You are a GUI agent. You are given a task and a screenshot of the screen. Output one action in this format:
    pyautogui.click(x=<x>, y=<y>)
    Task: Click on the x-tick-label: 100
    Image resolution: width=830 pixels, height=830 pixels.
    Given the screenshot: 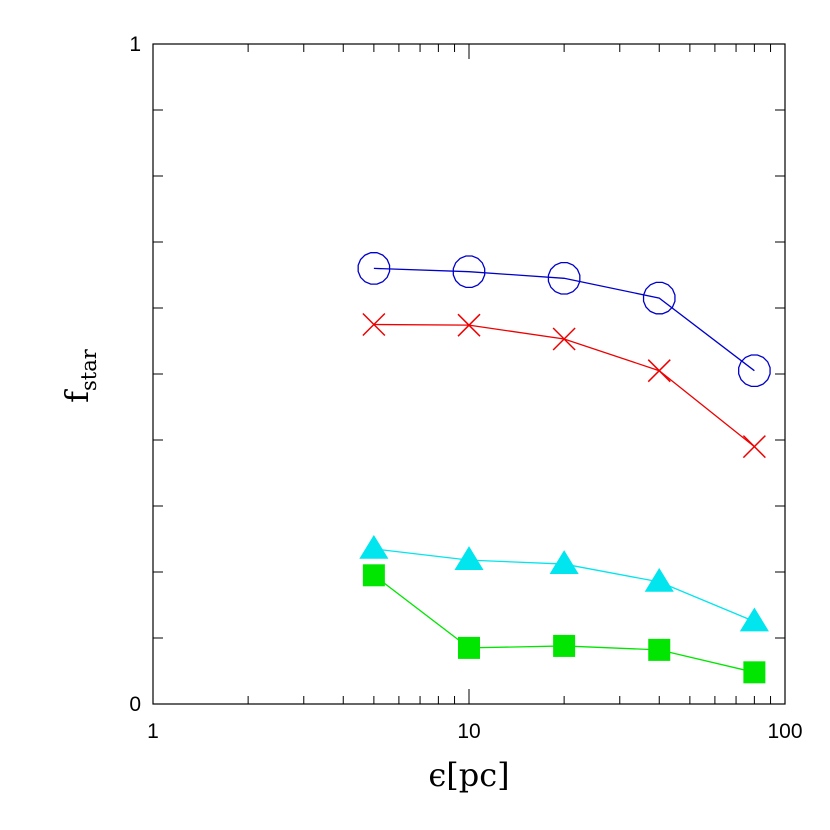 What is the action you would take?
    pyautogui.click(x=784, y=731)
    